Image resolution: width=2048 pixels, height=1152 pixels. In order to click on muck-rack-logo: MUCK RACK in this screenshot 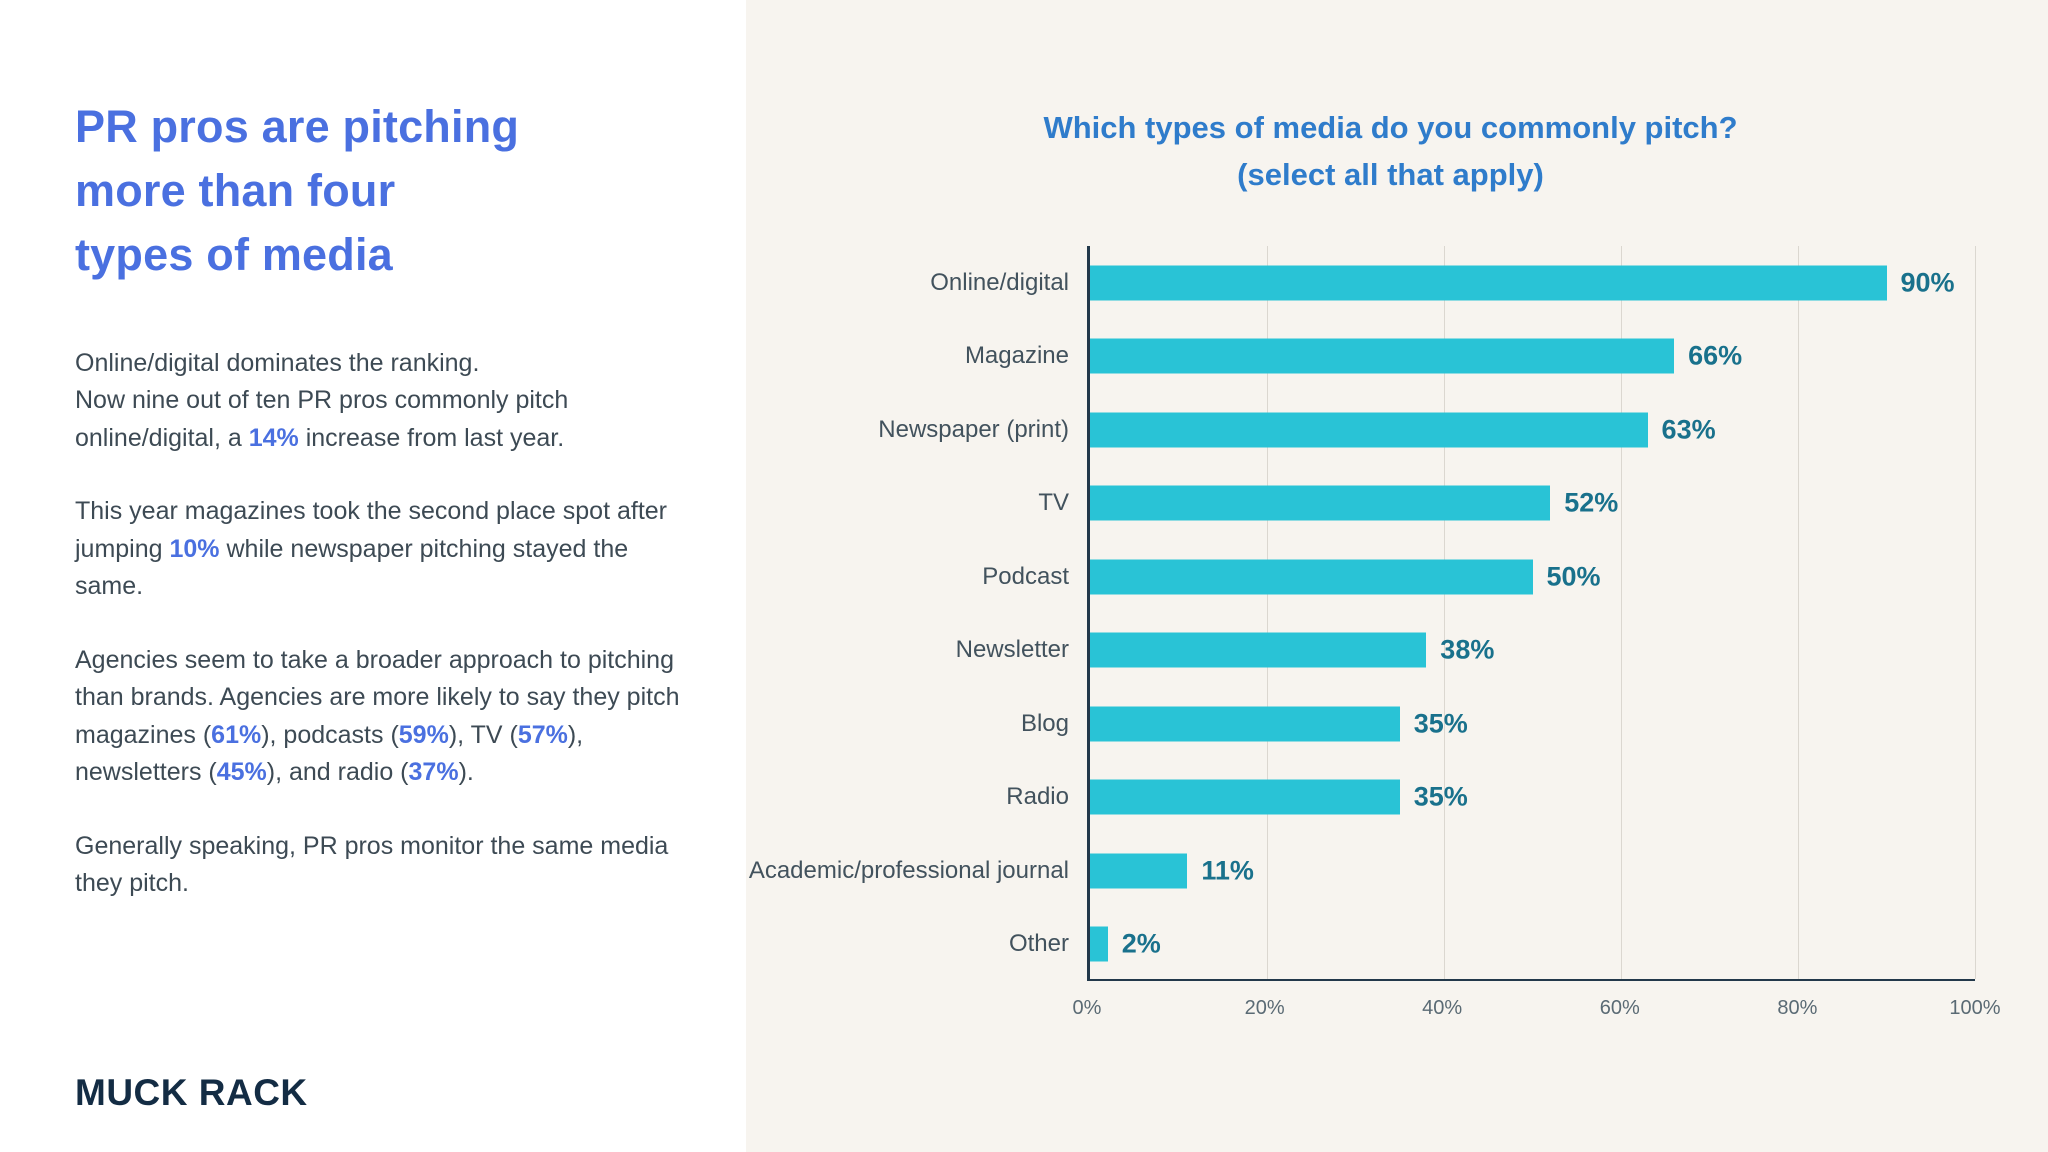, I will do `click(191, 1092)`.